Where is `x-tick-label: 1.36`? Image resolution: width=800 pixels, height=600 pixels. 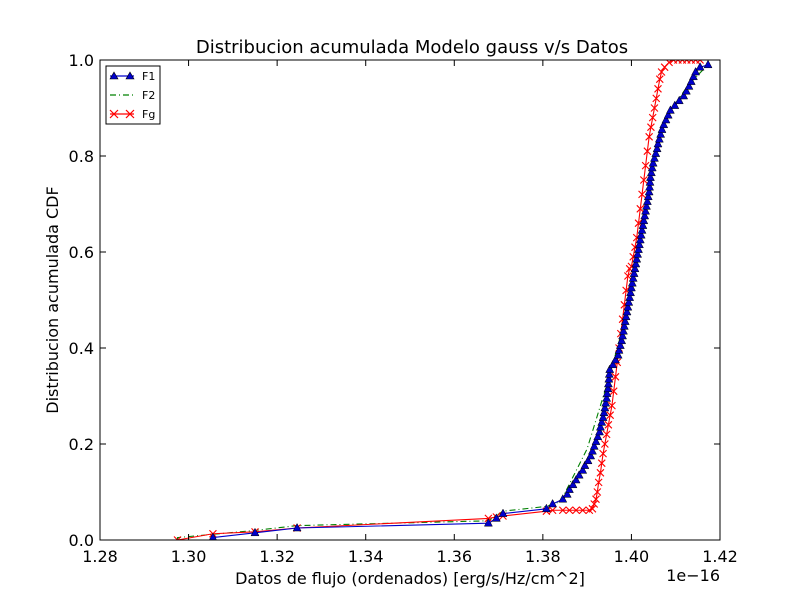
x-tick-label: 1.36 is located at coordinates (454, 556).